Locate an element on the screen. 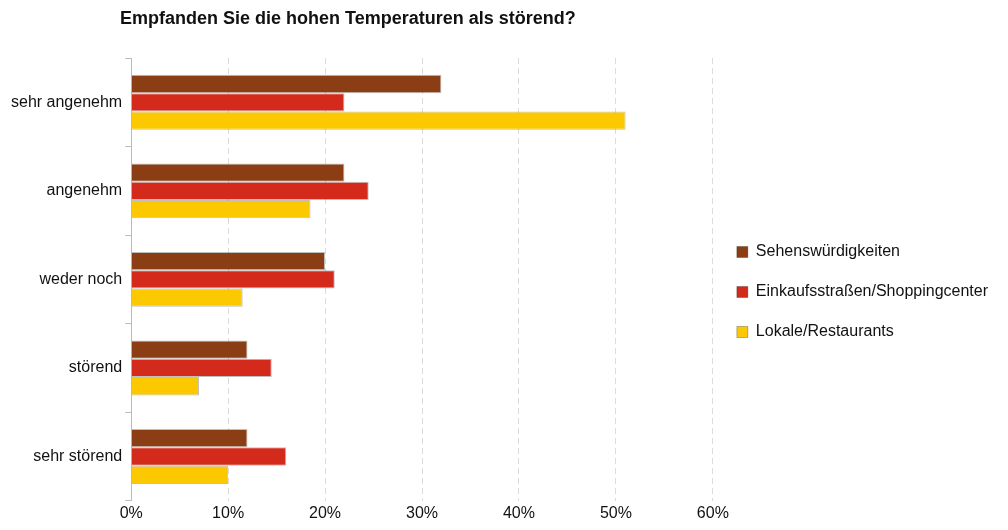  y-tick-label: sehr angenehm is located at coordinates (67, 101).